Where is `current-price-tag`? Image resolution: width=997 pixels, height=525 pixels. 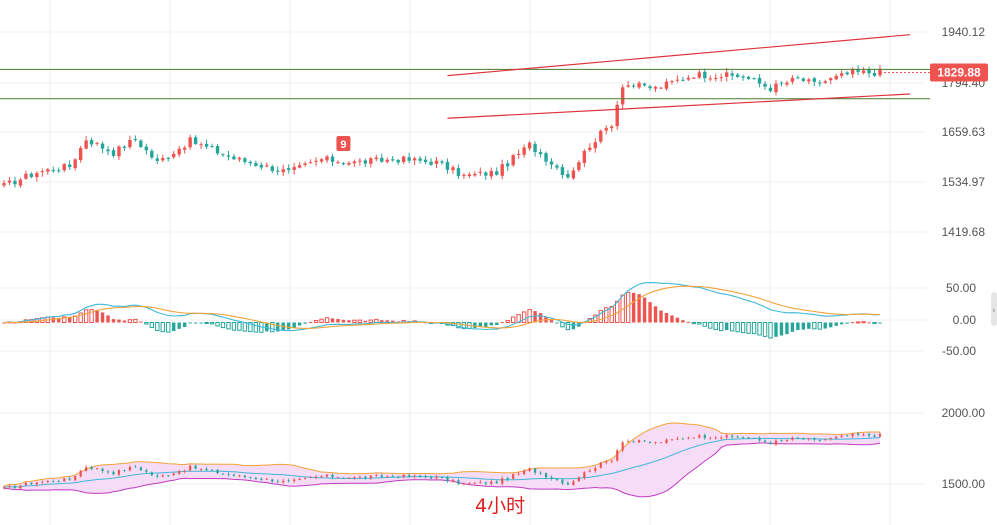
current-price-tag is located at coordinates (959, 72).